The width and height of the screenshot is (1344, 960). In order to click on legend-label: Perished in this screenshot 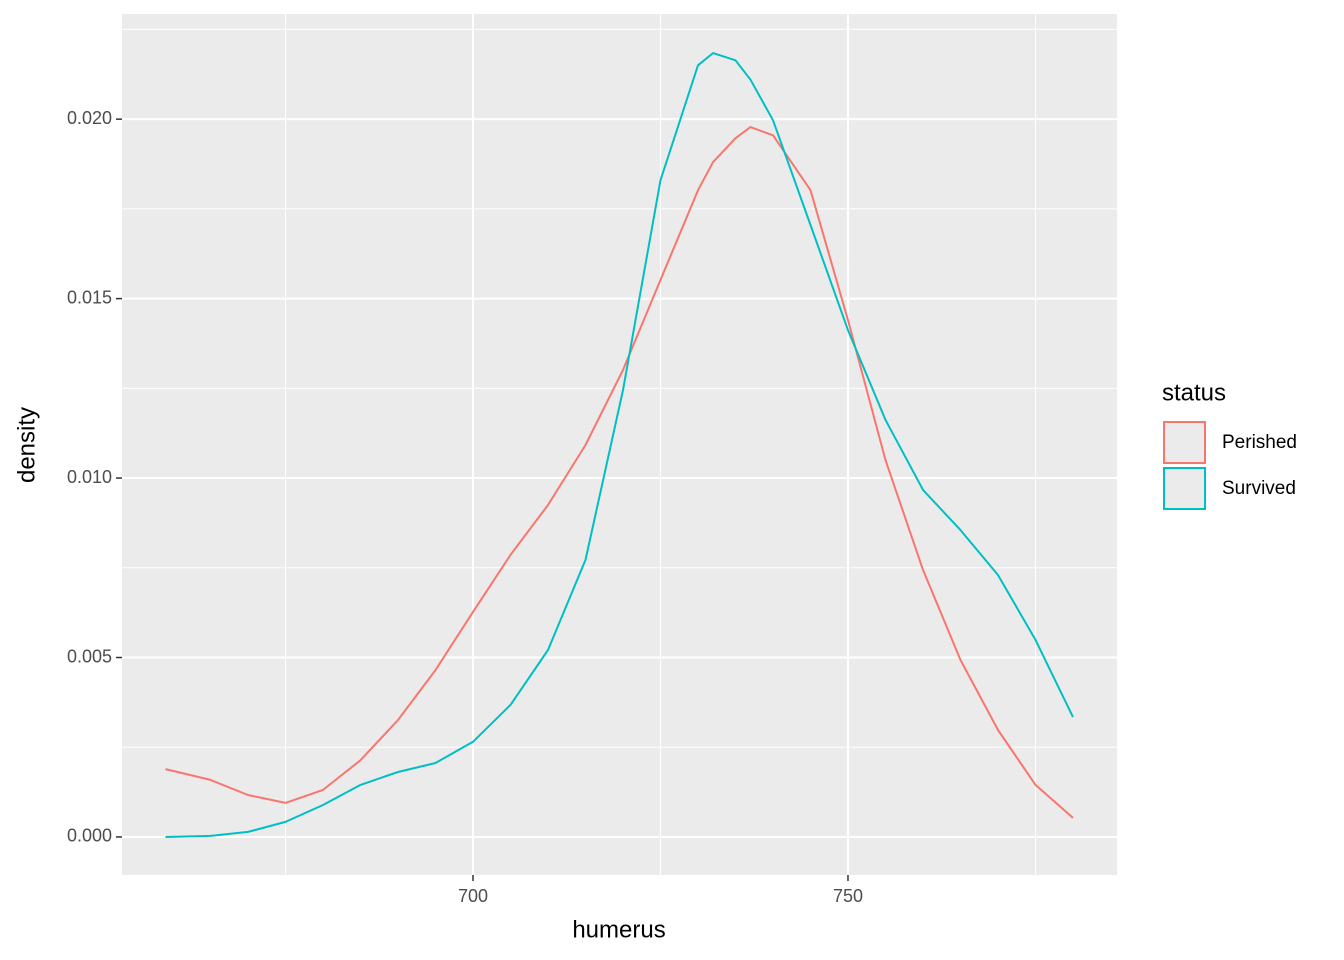, I will do `click(1259, 442)`.